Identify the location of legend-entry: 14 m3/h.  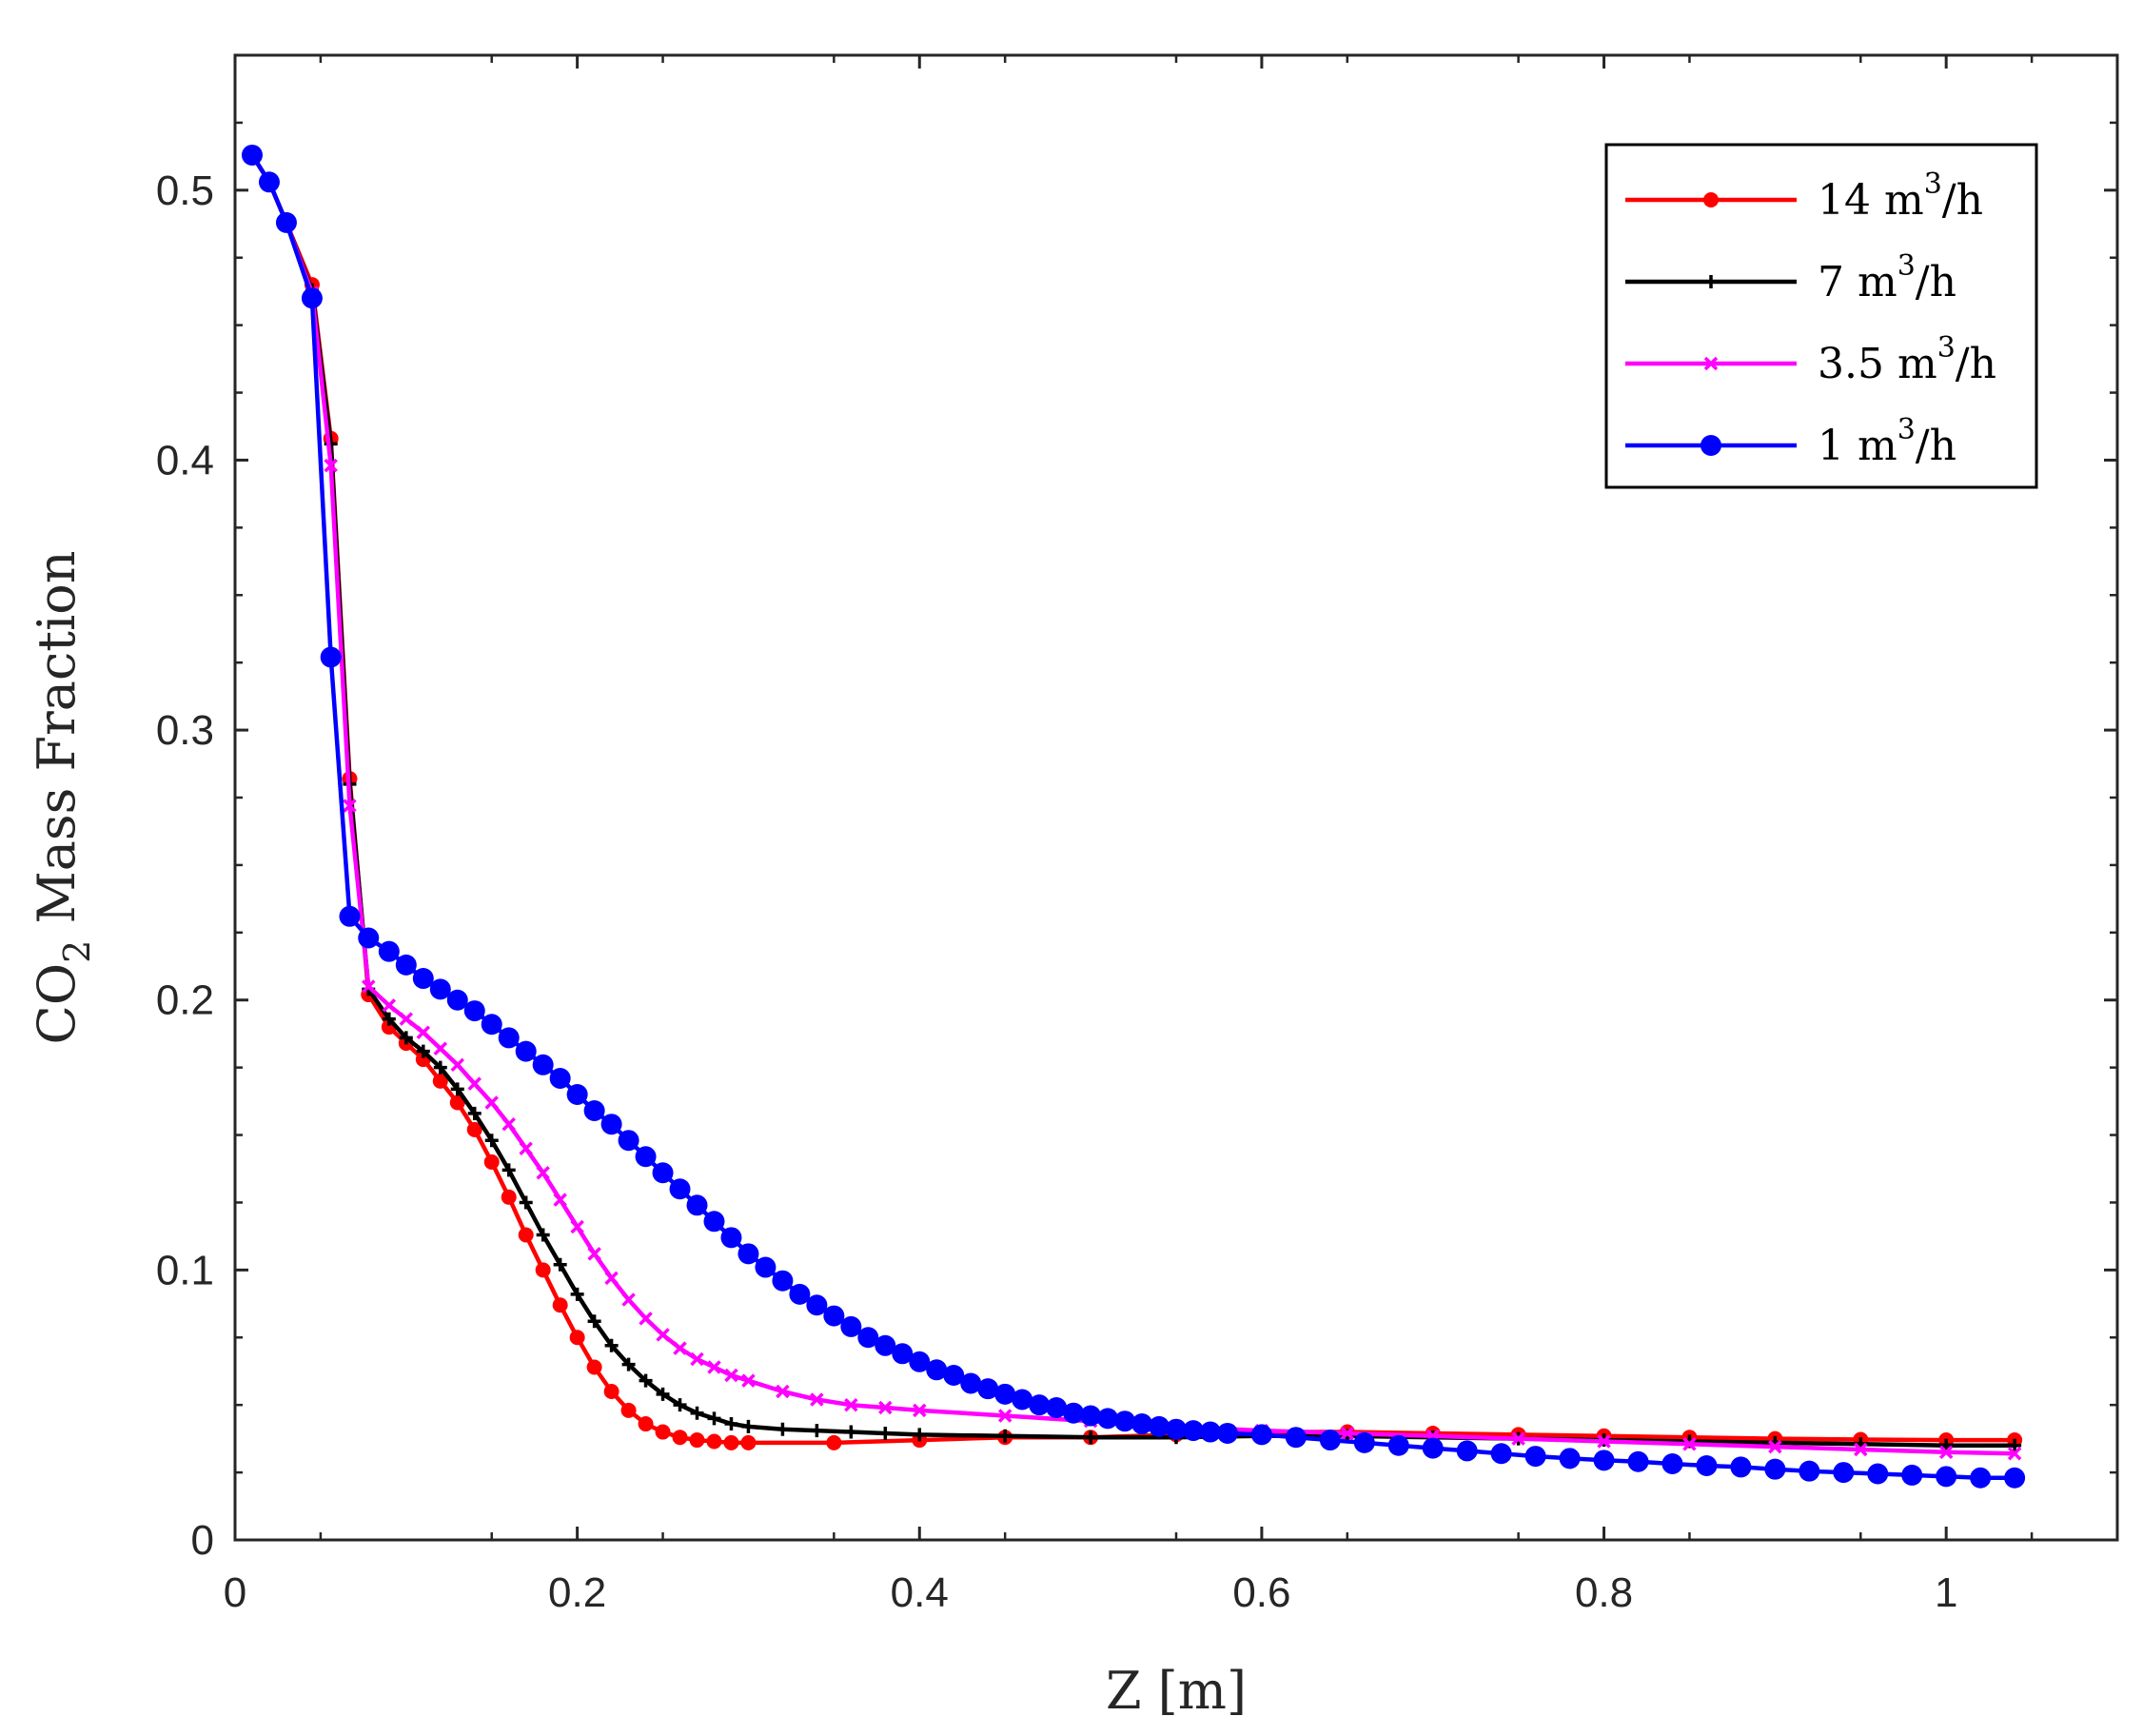
(1804, 196).